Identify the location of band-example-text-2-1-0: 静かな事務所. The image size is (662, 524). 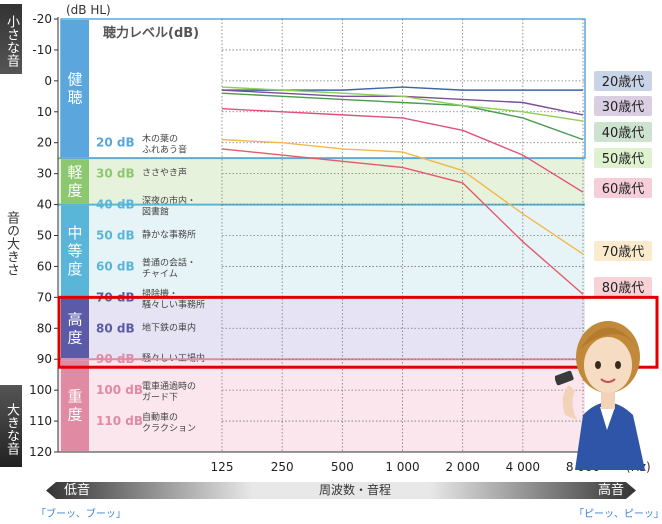
(169, 235).